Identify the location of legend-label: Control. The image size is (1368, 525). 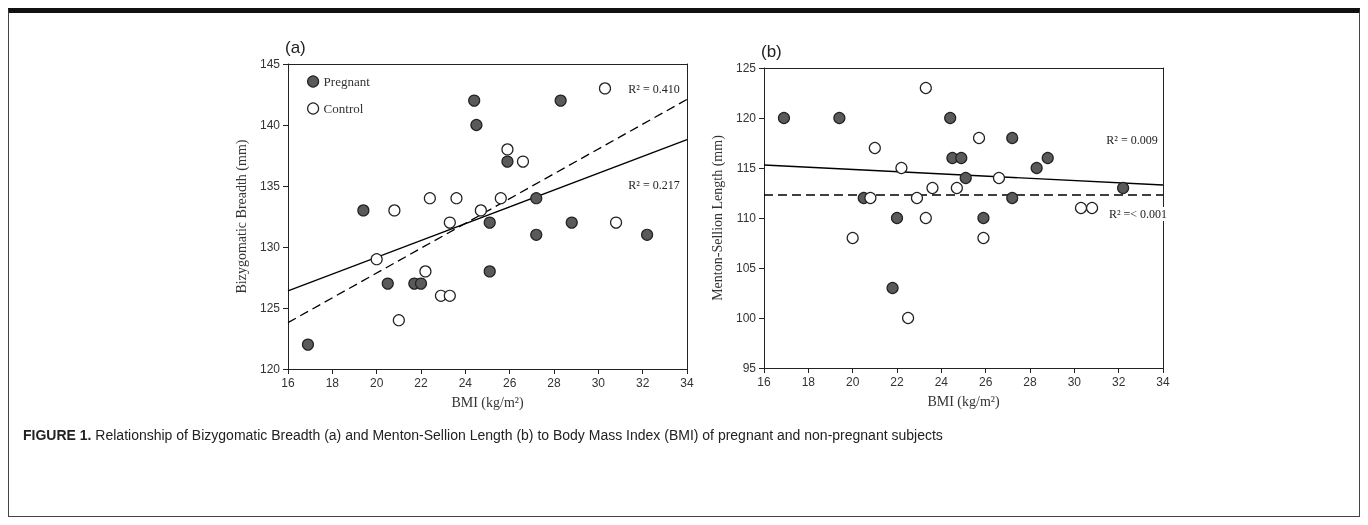
(343, 108).